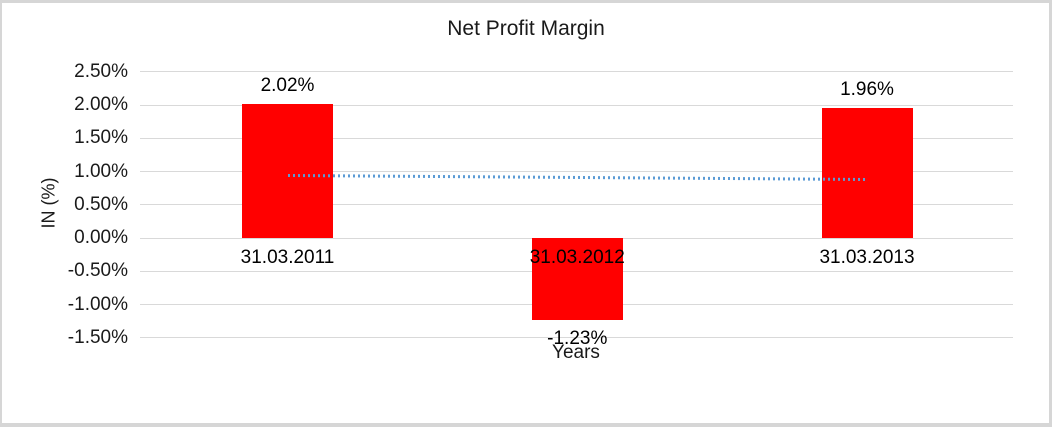 This screenshot has width=1052, height=427. What do you see at coordinates (101, 237) in the screenshot?
I see `y-tick-label: 0.00%` at bounding box center [101, 237].